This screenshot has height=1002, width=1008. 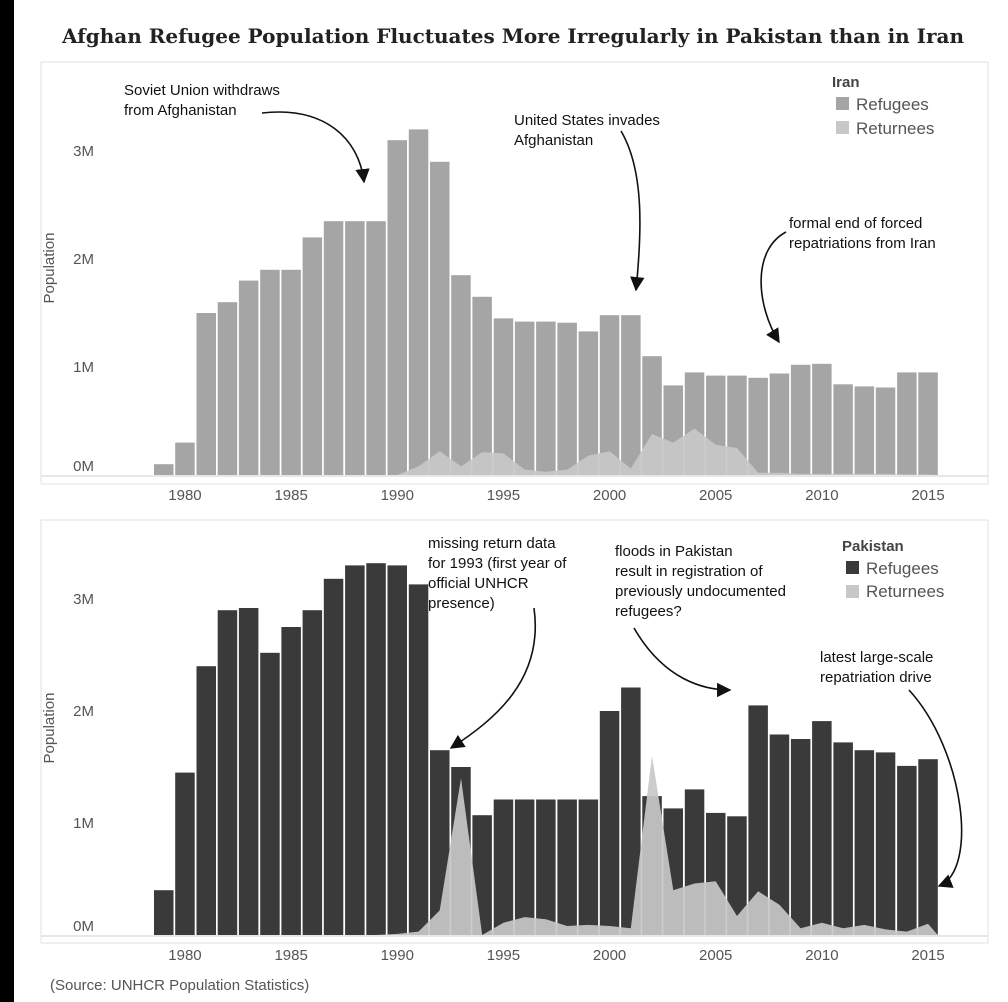 What do you see at coordinates (184, 495) in the screenshot?
I see `panel-iran-xtick-label: 1980` at bounding box center [184, 495].